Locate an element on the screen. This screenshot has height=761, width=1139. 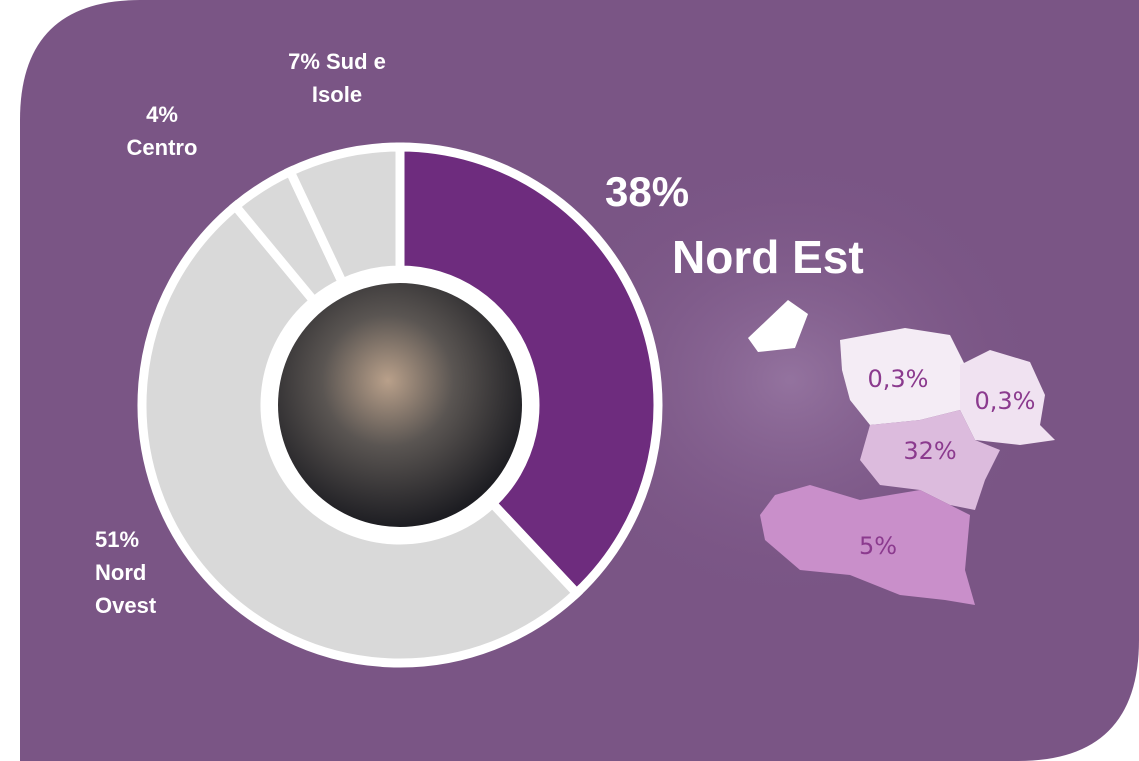
value-label: 7% is located at coordinates (304, 61).